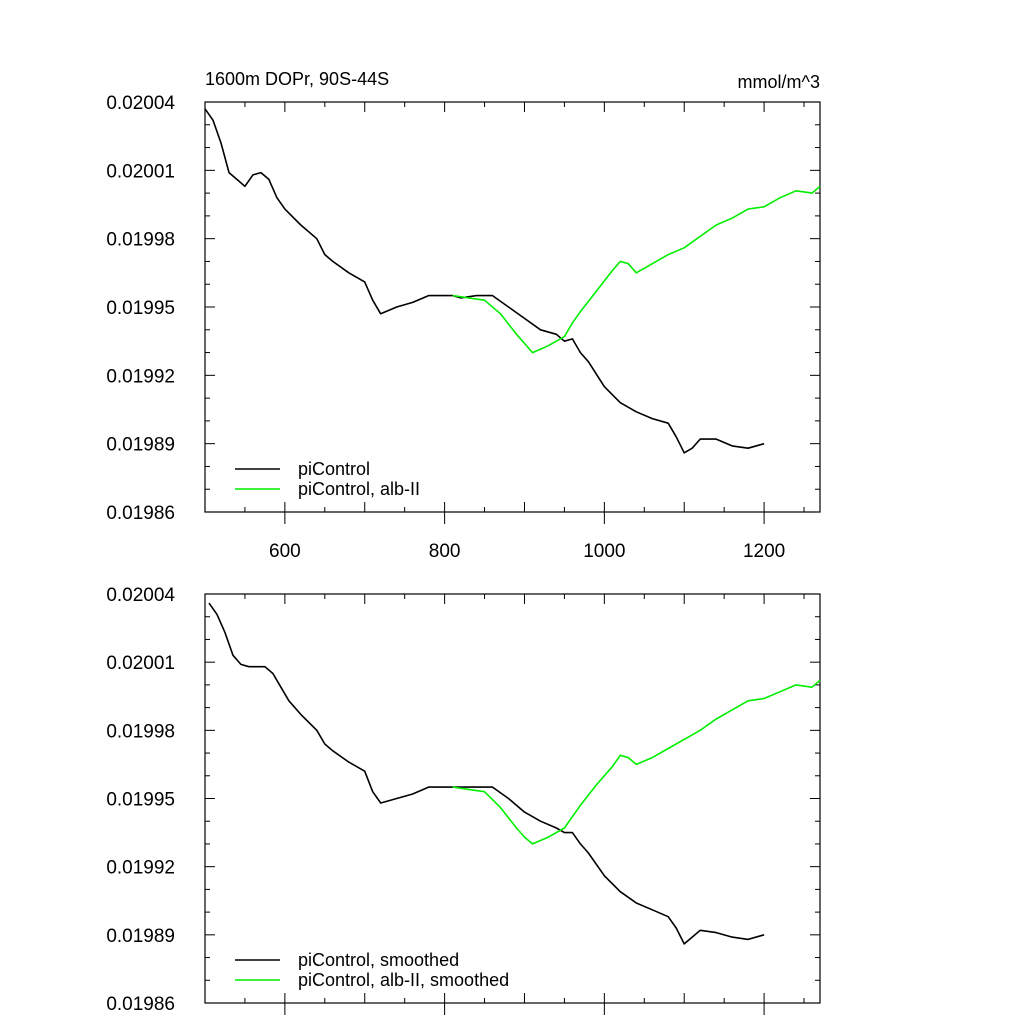  I want to click on units-label: mmol/m^3, so click(779, 82).